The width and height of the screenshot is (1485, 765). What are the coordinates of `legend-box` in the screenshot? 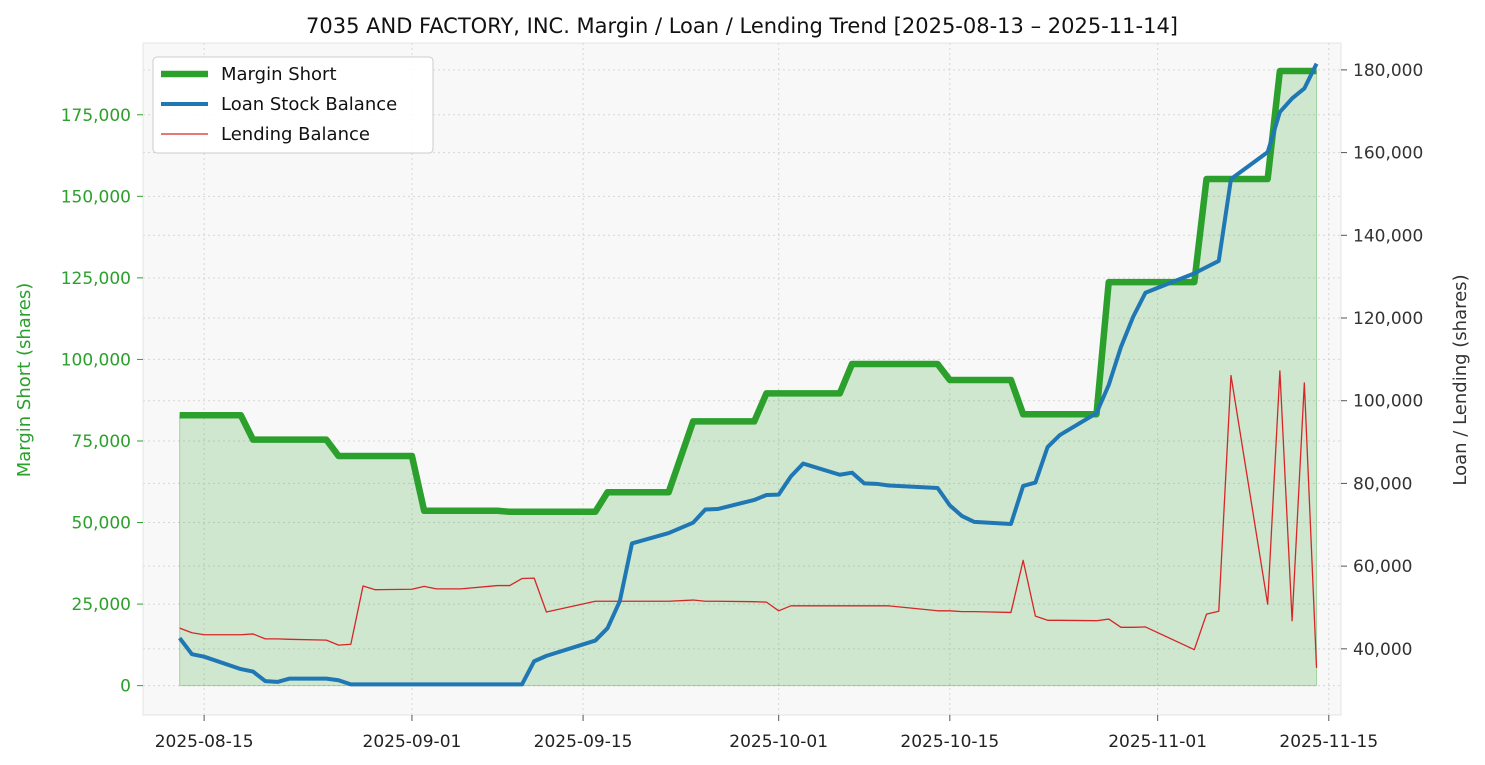 It's located at (293, 105).